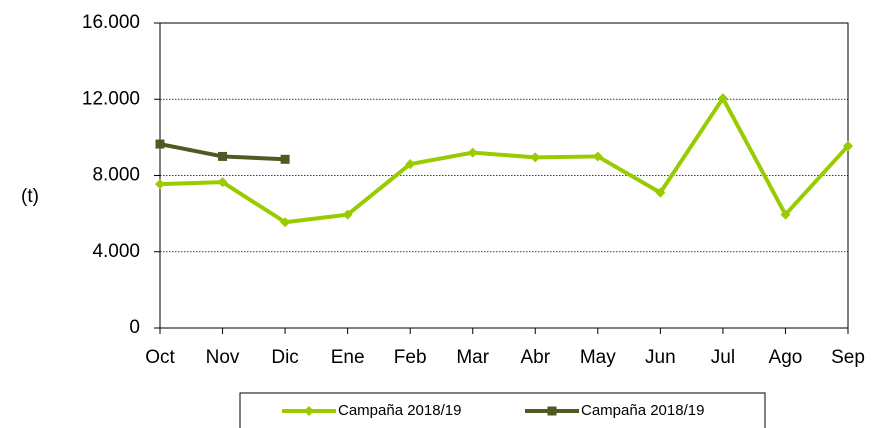 Image resolution: width=875 pixels, height=428 pixels. I want to click on y-tick-label: 4.000, so click(116, 251).